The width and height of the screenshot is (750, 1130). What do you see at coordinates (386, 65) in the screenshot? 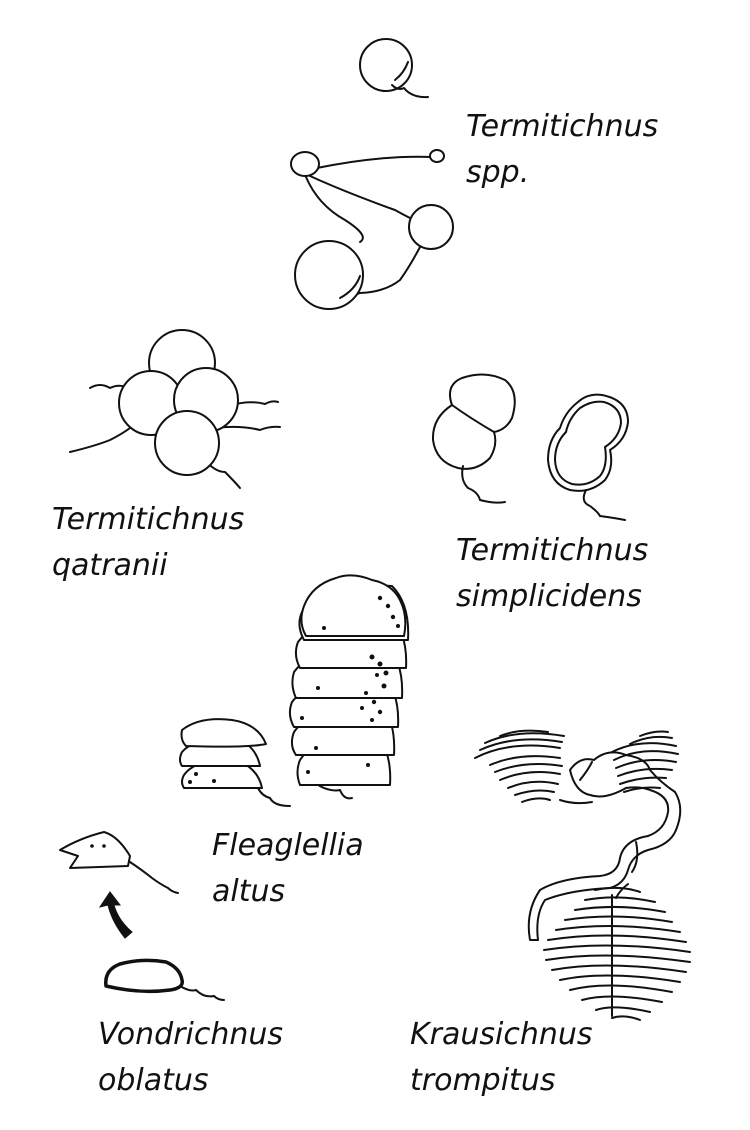
I see `chamber-small` at bounding box center [386, 65].